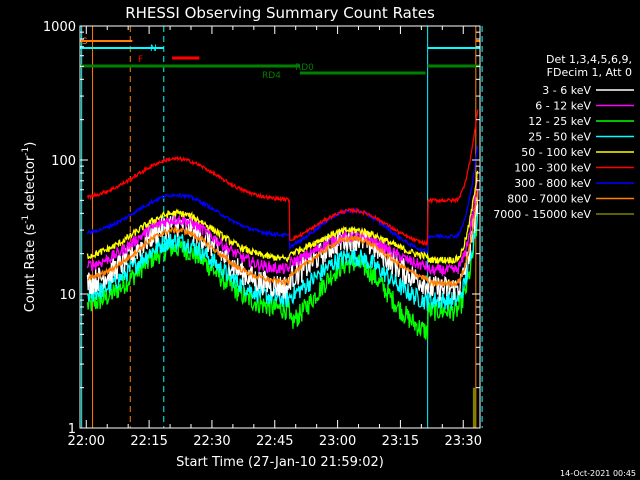 The width and height of the screenshot is (640, 480). What do you see at coordinates (72, 429) in the screenshot?
I see `y-tick-label: 1` at bounding box center [72, 429].